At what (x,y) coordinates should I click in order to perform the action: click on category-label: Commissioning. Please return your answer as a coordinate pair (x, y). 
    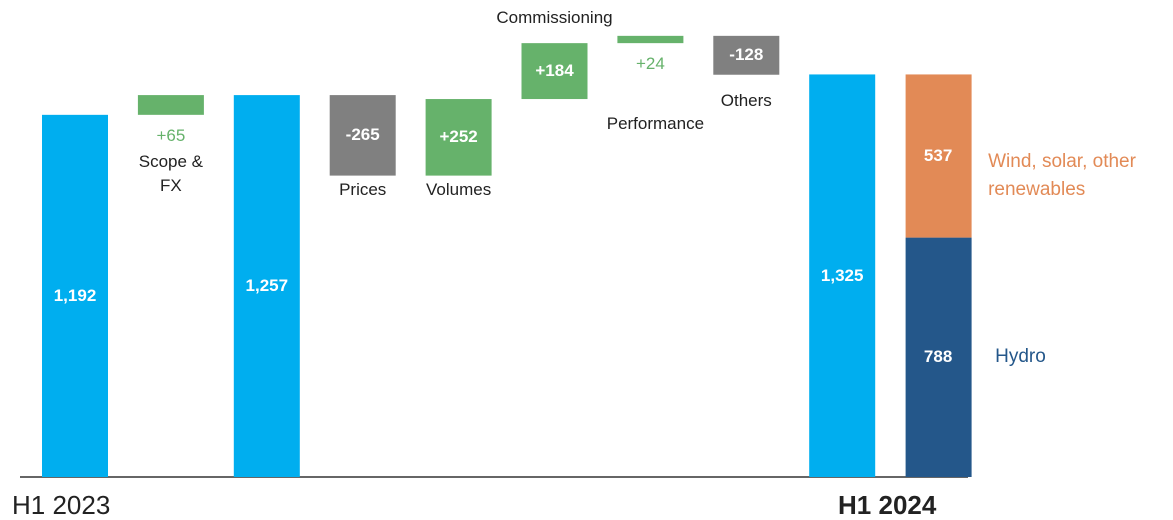
    Looking at the image, I should click on (554, 17).